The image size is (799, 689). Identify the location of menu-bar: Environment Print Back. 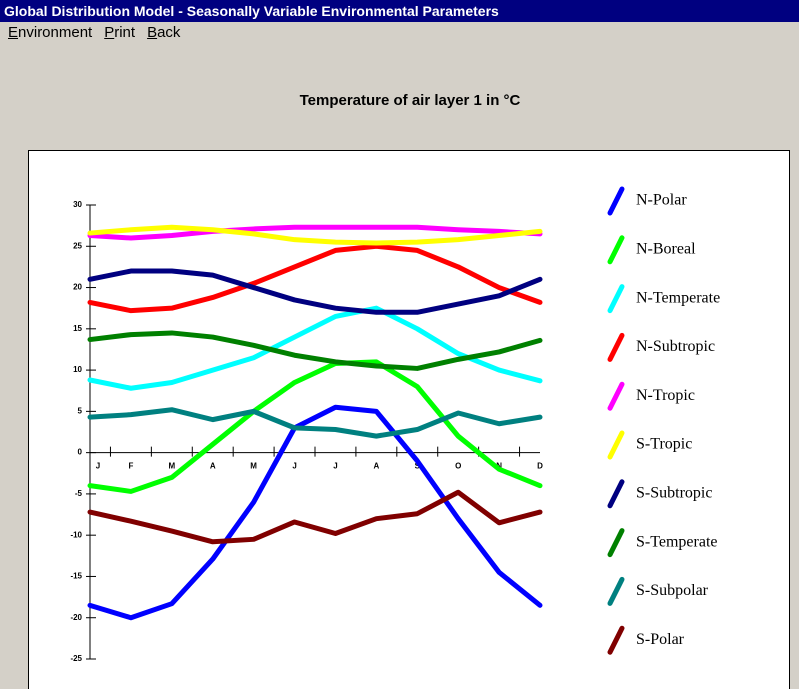
(92, 33).